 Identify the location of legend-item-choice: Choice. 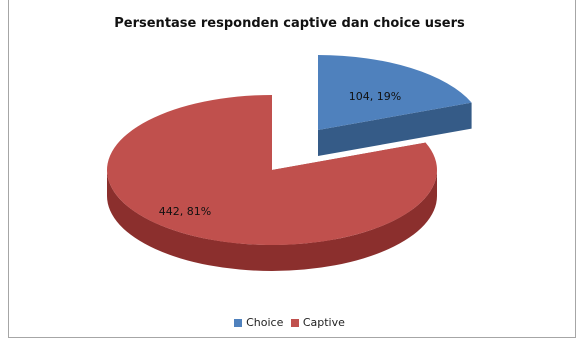
(258, 322).